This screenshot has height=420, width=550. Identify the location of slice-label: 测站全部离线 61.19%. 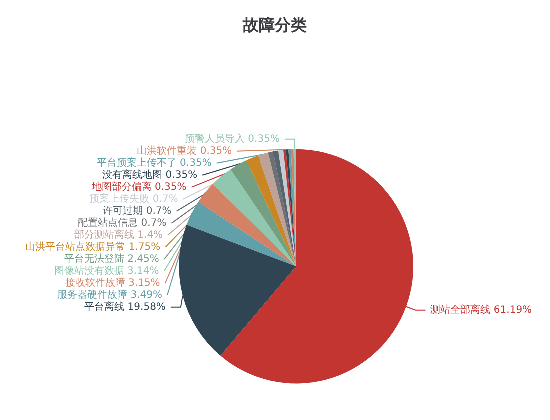
(481, 310).